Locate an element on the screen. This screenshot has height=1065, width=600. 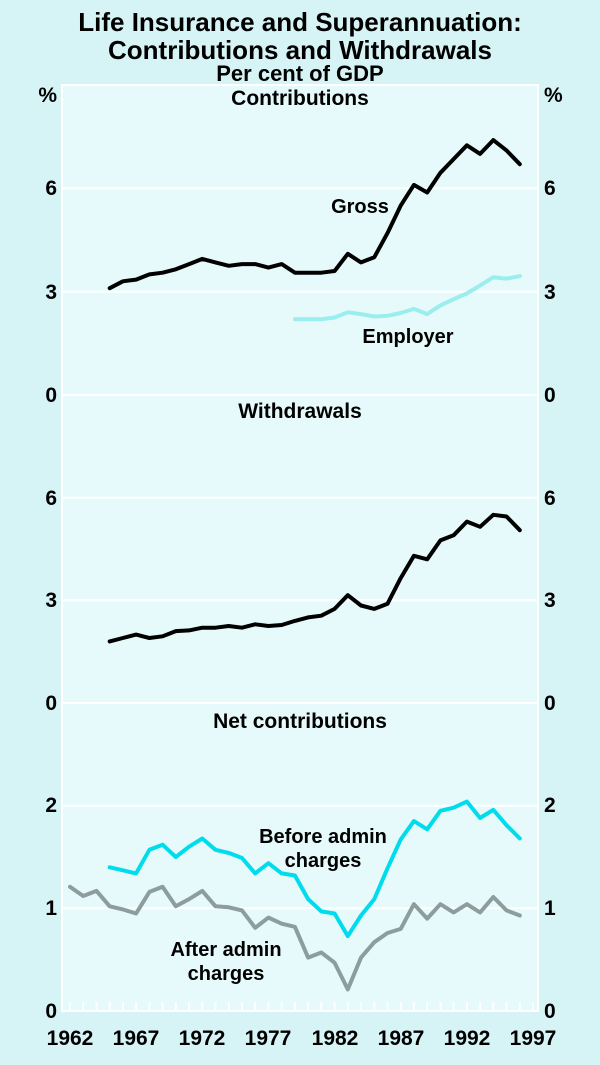
label-gross: Gross is located at coordinates (360, 207).